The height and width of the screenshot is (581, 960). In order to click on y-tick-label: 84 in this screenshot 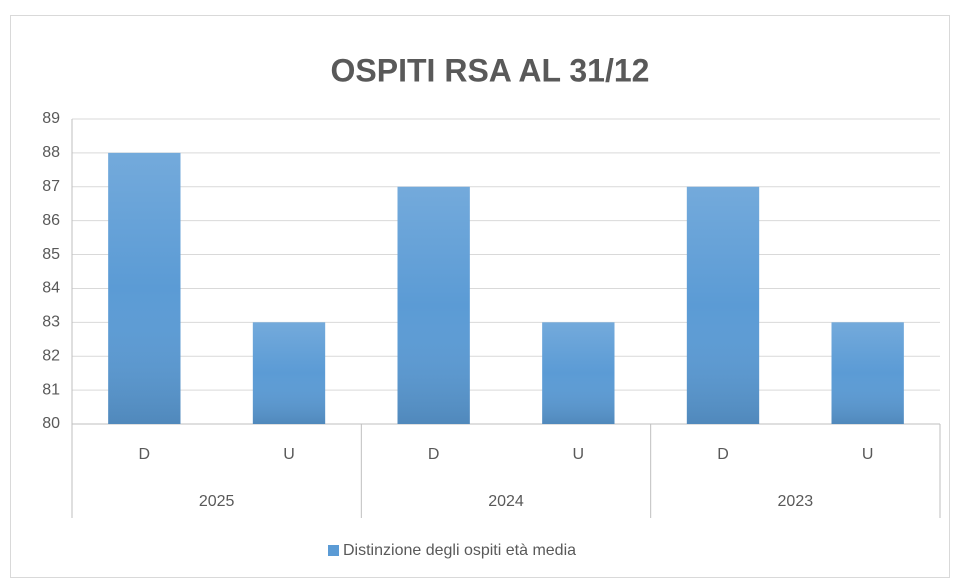, I will do `click(51, 288)`.